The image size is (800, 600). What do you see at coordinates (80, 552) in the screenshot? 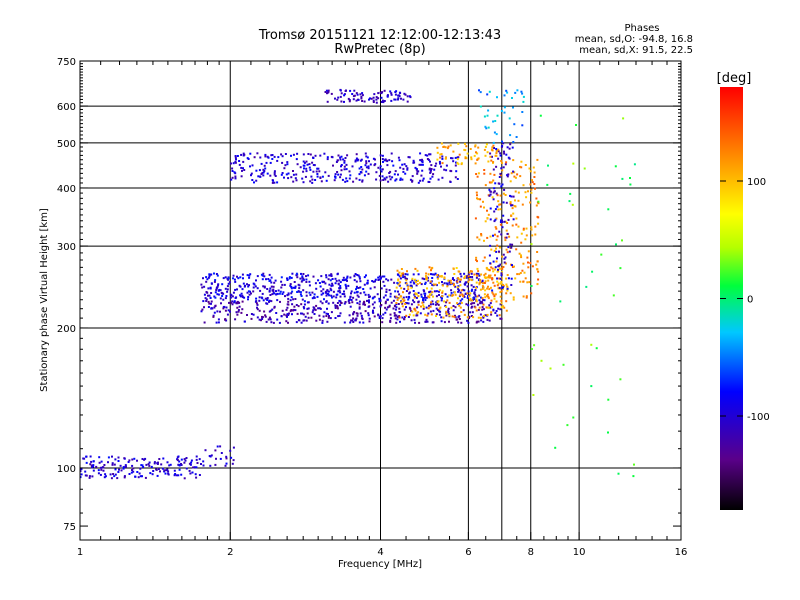
I see `x-tick-label: 1` at bounding box center [80, 552].